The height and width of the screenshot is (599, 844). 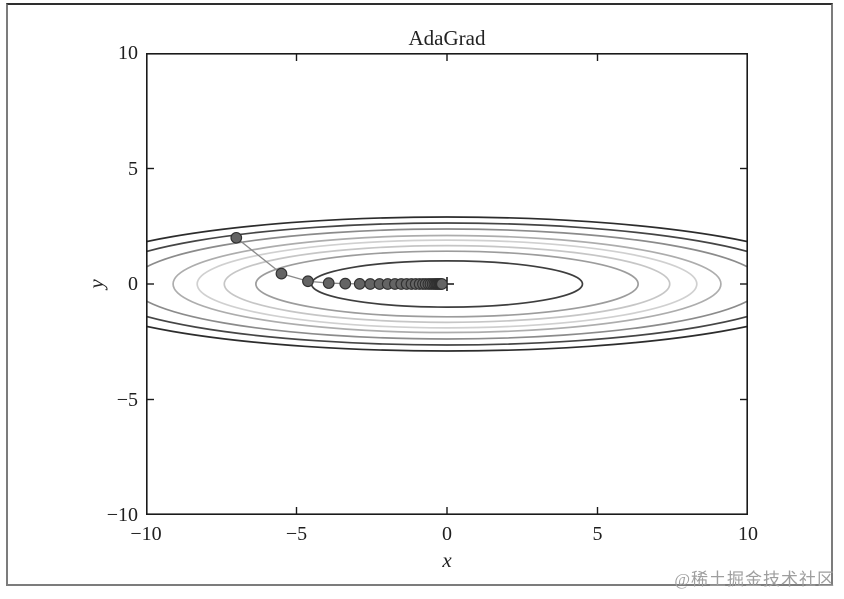 I want to click on x-tick-label: 5, so click(x=597, y=534).